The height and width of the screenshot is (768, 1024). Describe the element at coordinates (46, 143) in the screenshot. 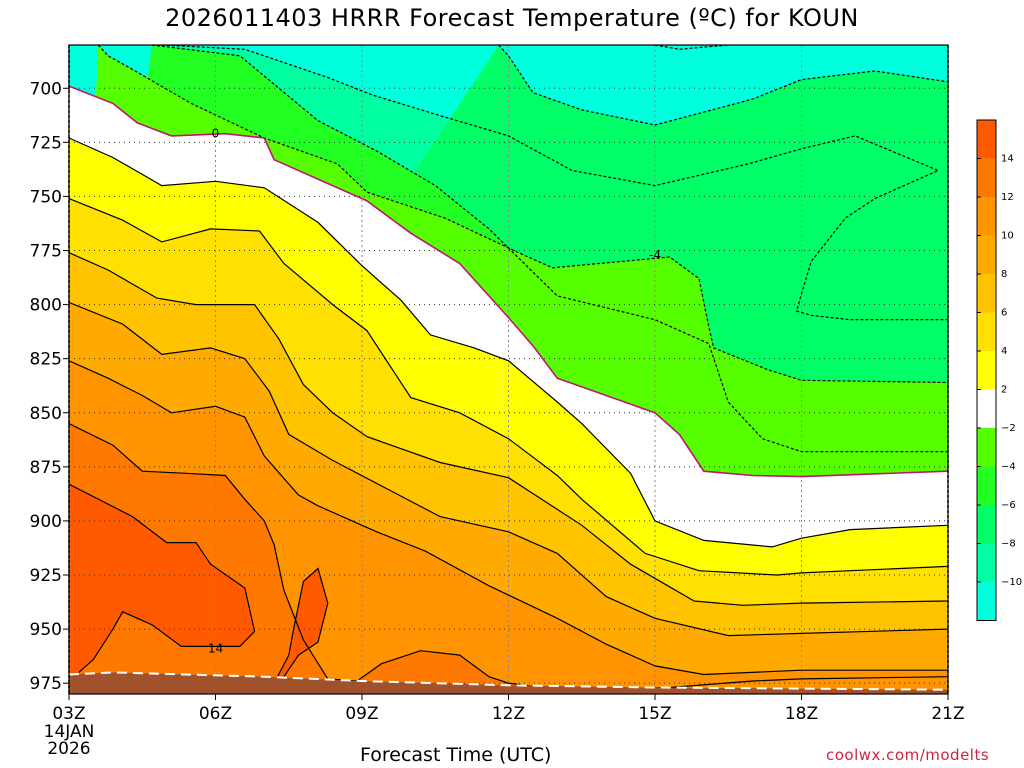

I see `y-tick-label: 725` at that location.